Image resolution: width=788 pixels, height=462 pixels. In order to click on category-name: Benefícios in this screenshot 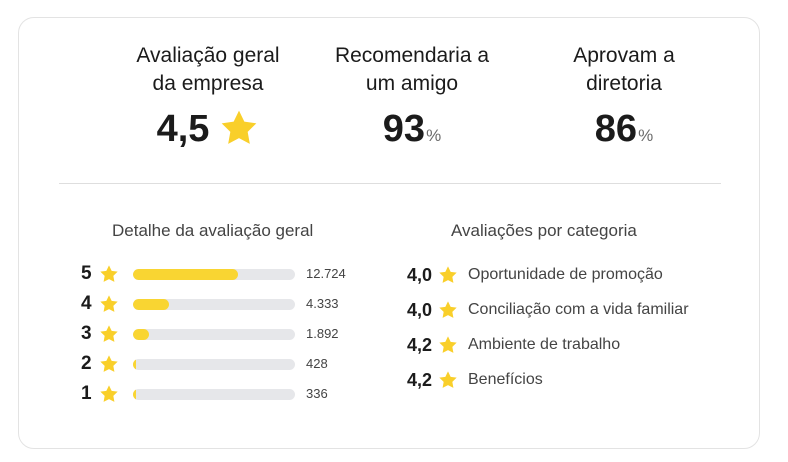, I will do `click(505, 379)`.